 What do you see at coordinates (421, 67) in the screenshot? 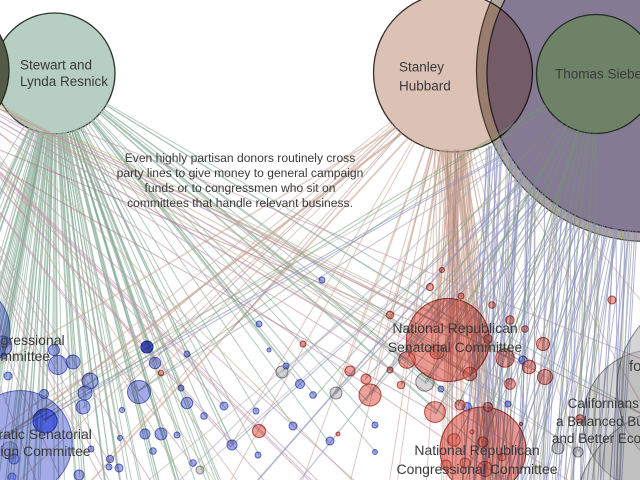
I see `svg-text: Stanley` at bounding box center [421, 67].